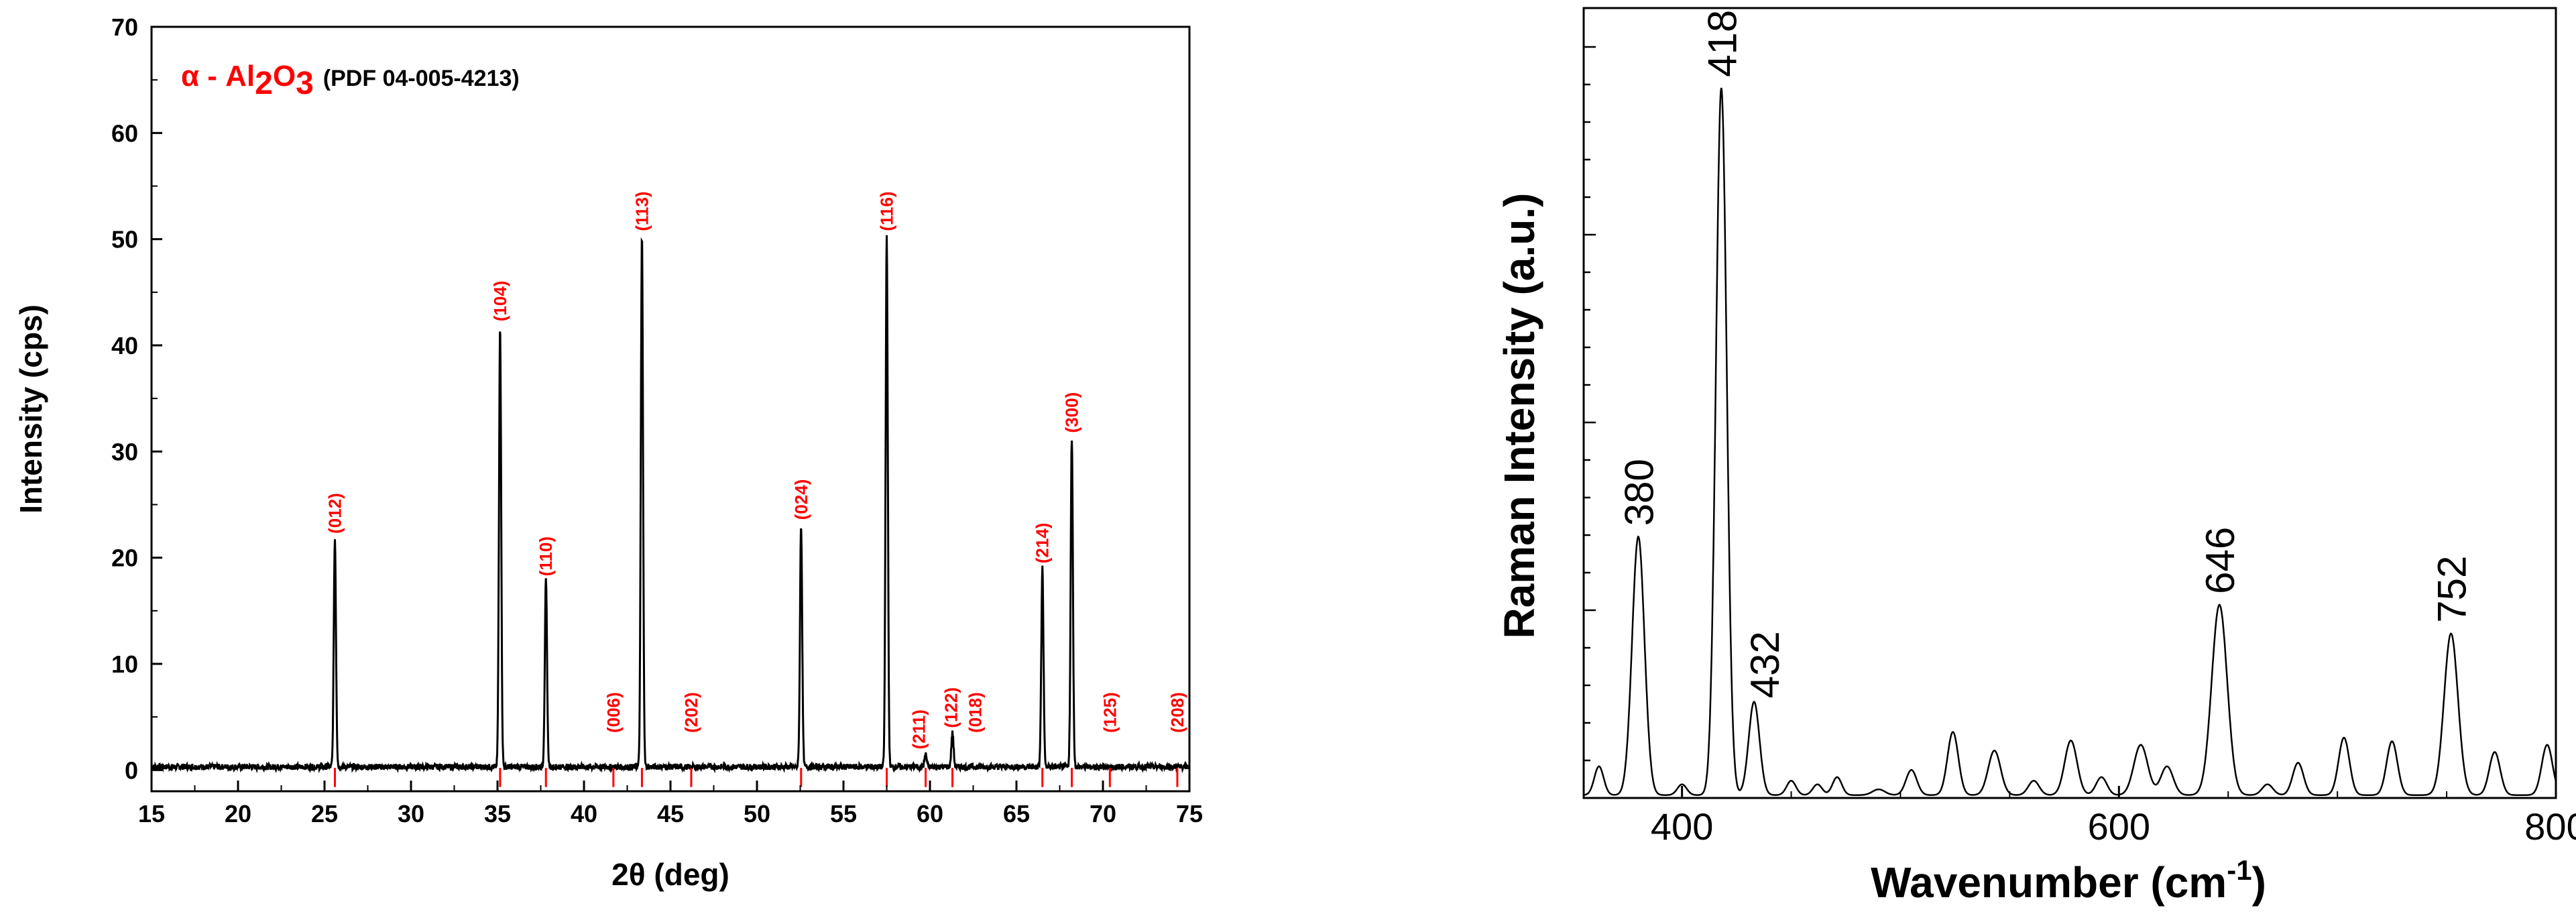 The width and height of the screenshot is (2576, 918). What do you see at coordinates (124, 345) in the screenshot?
I see `xrd-y-tick-label: 40` at bounding box center [124, 345].